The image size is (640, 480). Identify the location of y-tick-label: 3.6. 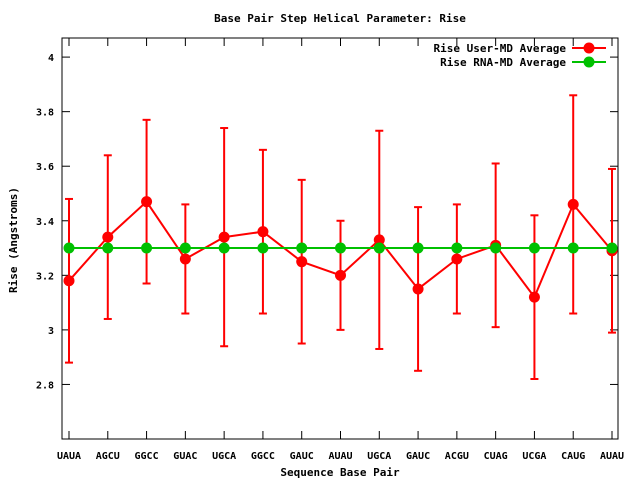
(45, 167).